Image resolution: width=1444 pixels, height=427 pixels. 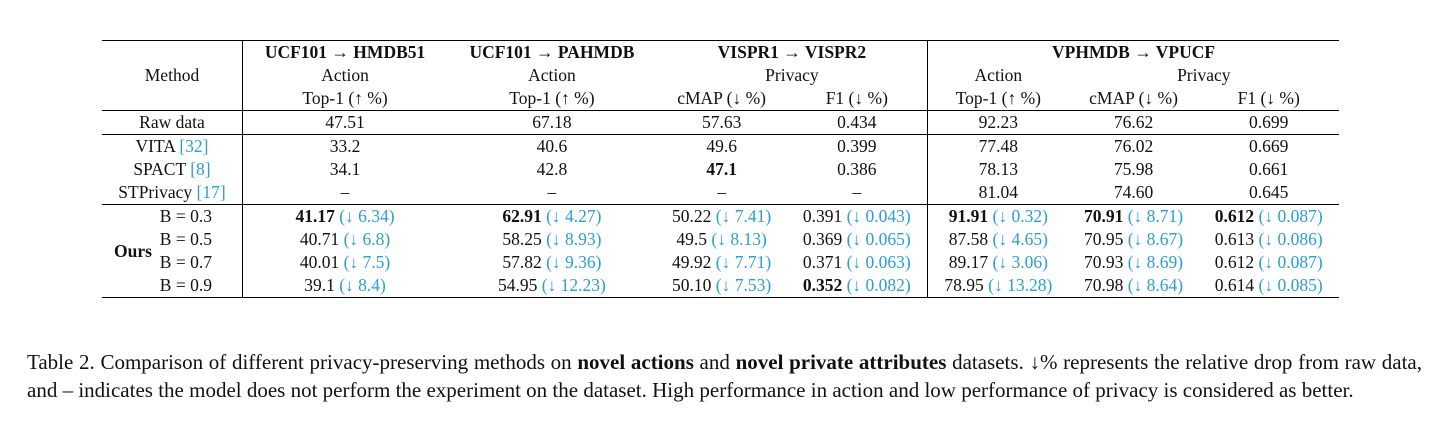 What do you see at coordinates (743, 285) in the screenshot?
I see `relative-drop: (↓ 7.53)` at bounding box center [743, 285].